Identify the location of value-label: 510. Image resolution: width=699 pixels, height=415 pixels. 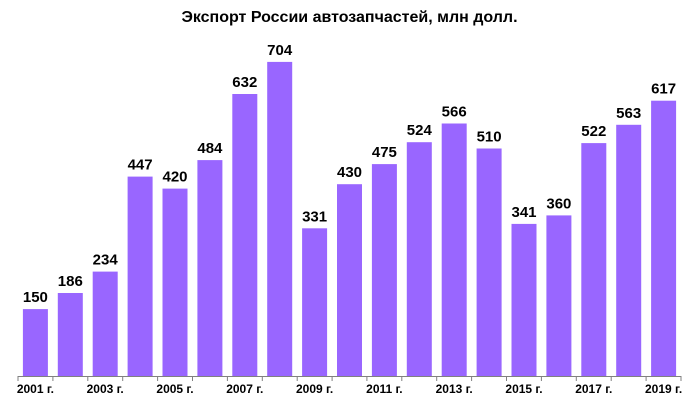
(489, 137).